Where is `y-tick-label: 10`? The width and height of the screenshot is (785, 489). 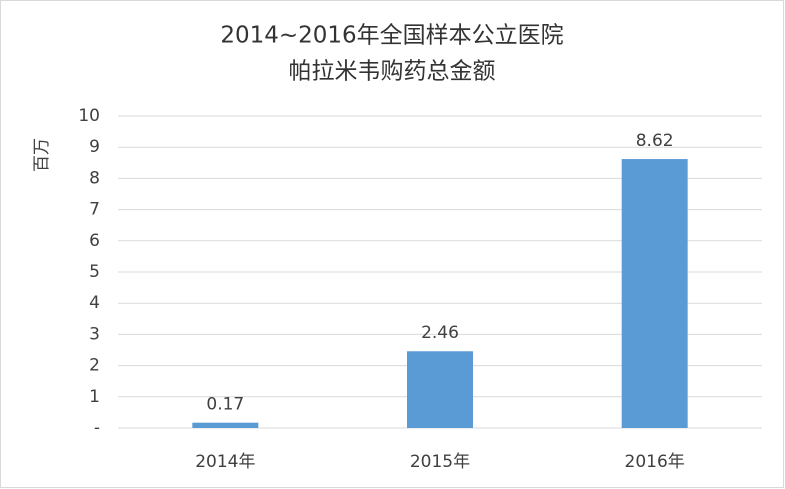 y-tick-label: 10 is located at coordinates (89, 116).